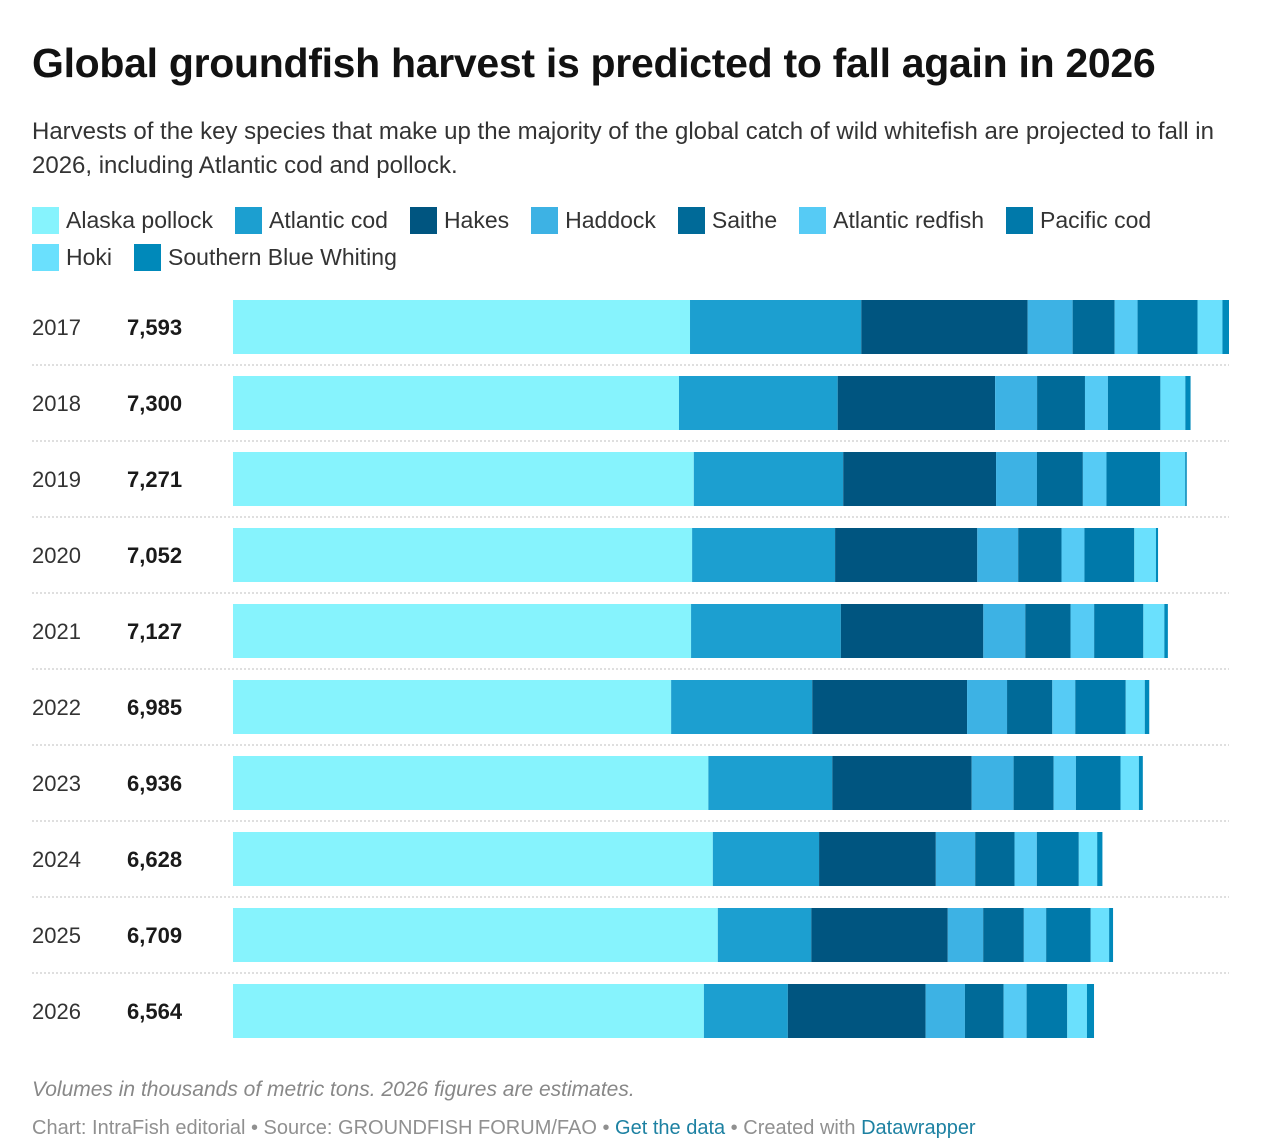 The image size is (1266, 1148). I want to click on legend-item: Alaska pollock, so click(122, 220).